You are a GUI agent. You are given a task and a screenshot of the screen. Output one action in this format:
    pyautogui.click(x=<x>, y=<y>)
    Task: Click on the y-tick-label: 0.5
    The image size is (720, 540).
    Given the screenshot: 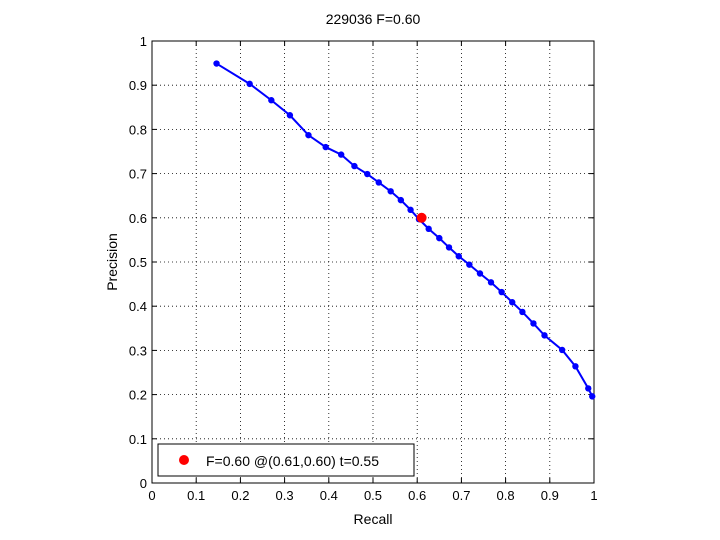 What is the action you would take?
    pyautogui.click(x=138, y=262)
    